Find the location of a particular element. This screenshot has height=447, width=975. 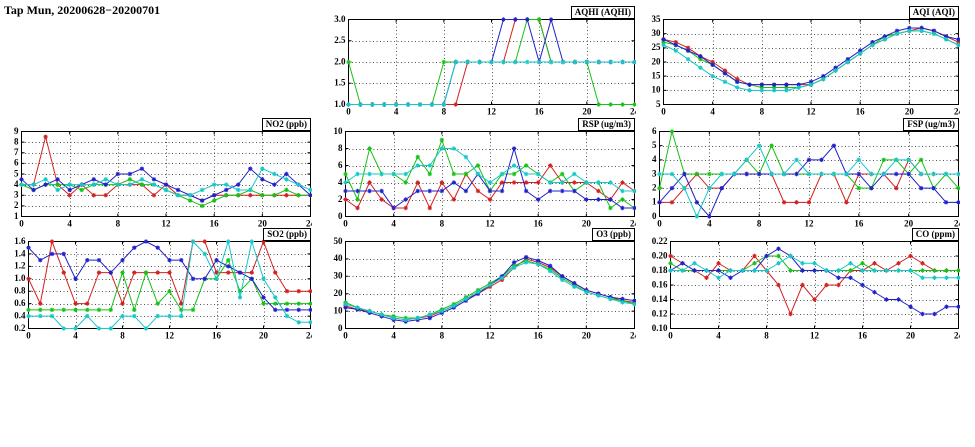

aqhi-chart-title: AQHI (AQHI) is located at coordinates (602, 12).